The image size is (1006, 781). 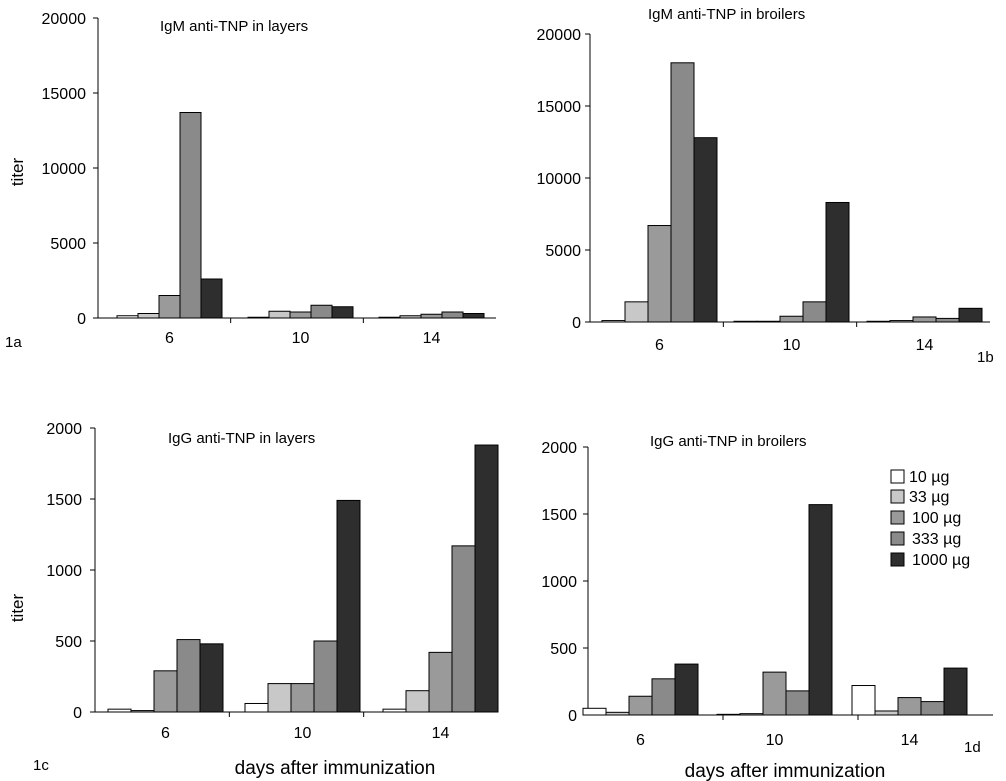 I want to click on panel-d-xlabel: days after immunization, so click(x=785, y=771).